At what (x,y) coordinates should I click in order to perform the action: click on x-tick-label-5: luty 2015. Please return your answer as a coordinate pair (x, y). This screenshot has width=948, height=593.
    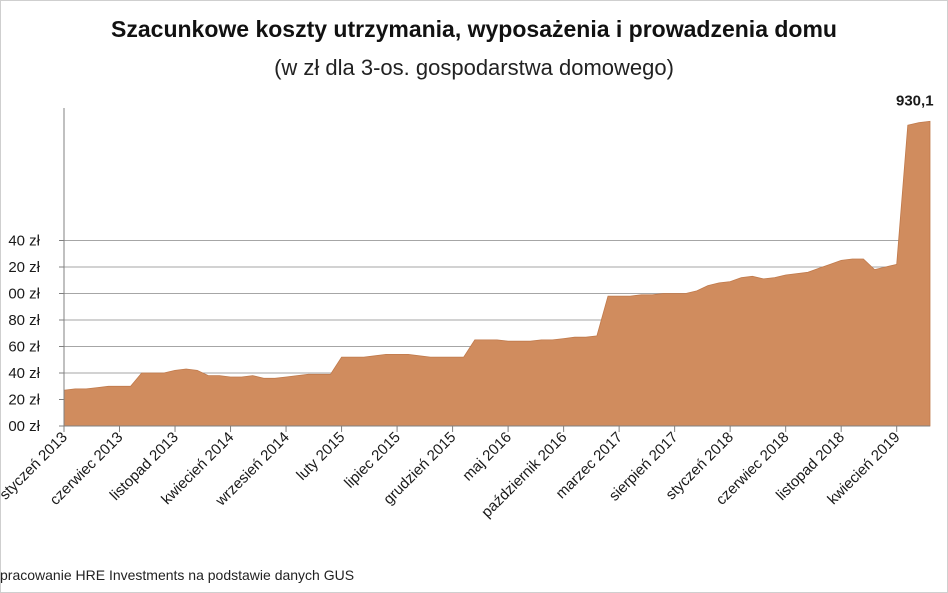
    Looking at the image, I should click on (320, 456).